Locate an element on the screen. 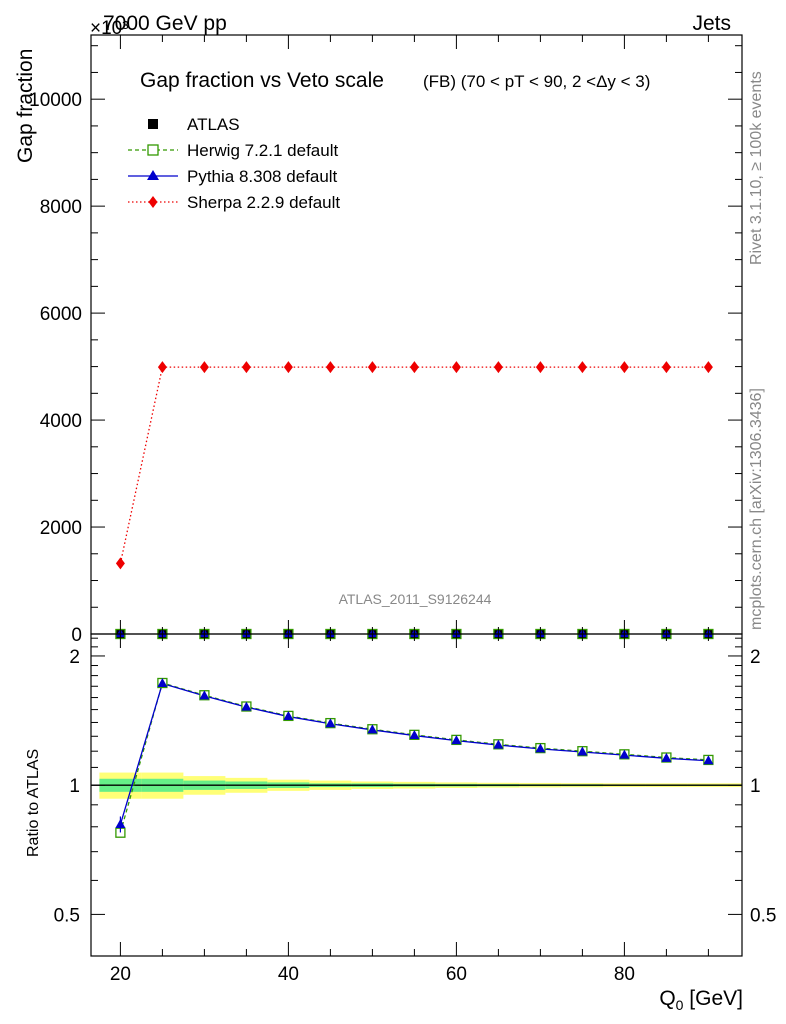 Image resolution: width=786 pixels, height=1024 pixels. watermark: ATLAS_2011_S9126244 is located at coordinates (415, 599).